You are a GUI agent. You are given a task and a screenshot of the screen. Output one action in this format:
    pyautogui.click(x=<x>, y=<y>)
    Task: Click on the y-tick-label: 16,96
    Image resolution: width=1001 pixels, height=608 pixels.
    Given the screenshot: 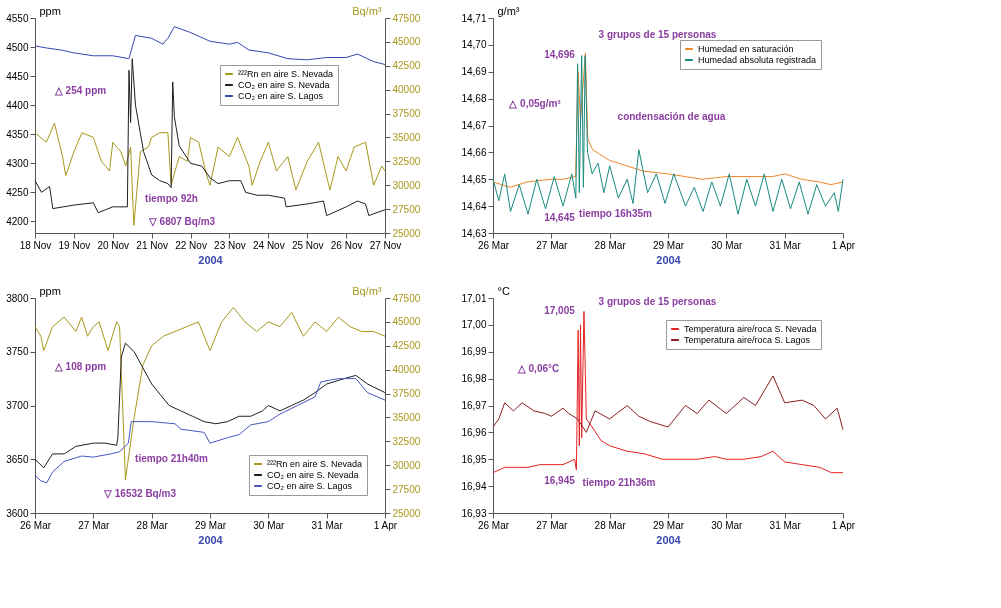 What is the action you would take?
    pyautogui.click(x=474, y=432)
    